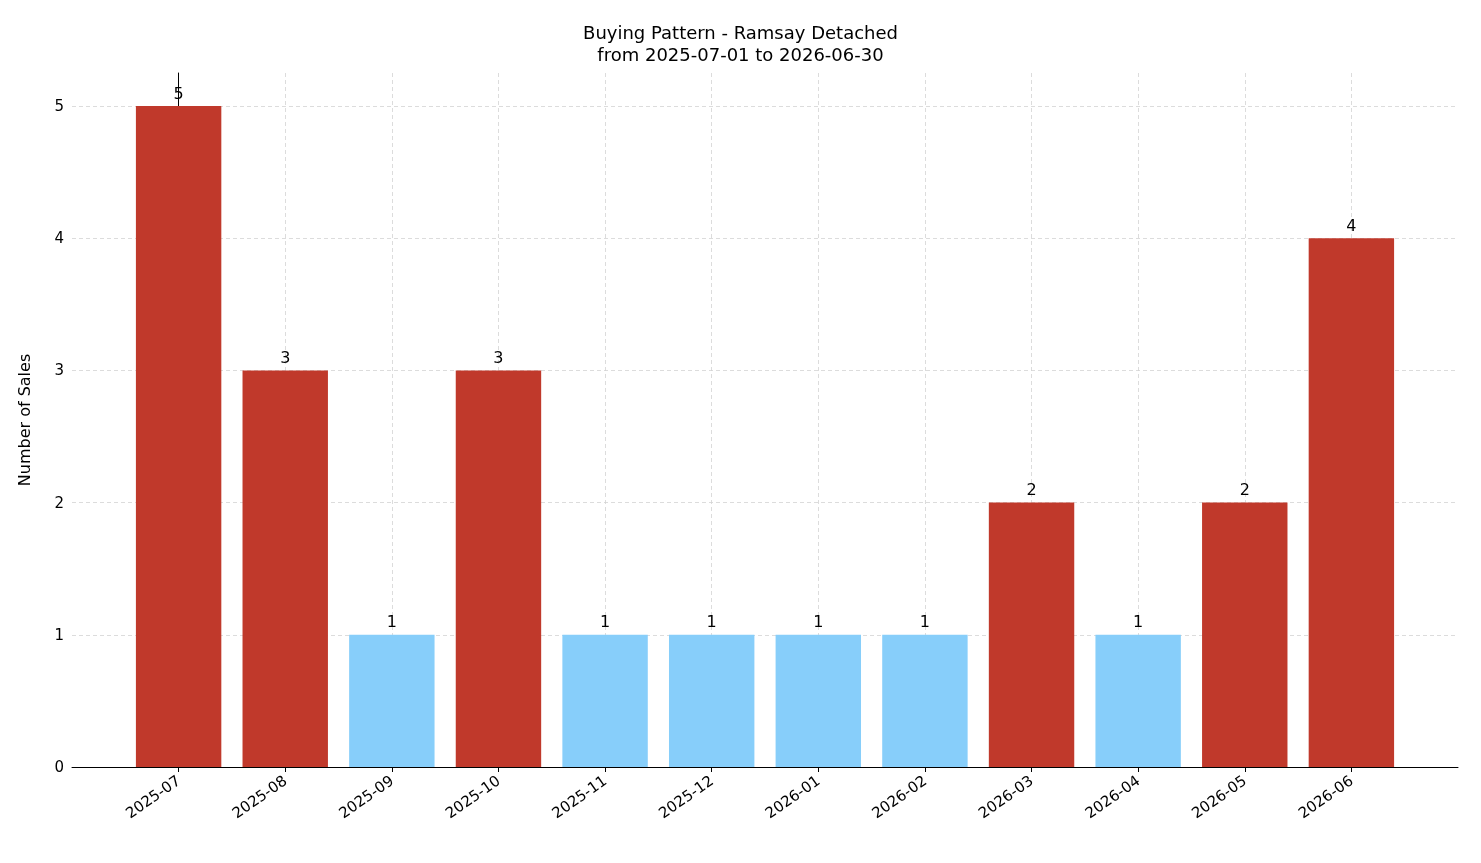  What do you see at coordinates (24, 420) in the screenshot?
I see `y-axis-title: Number of Sales` at bounding box center [24, 420].